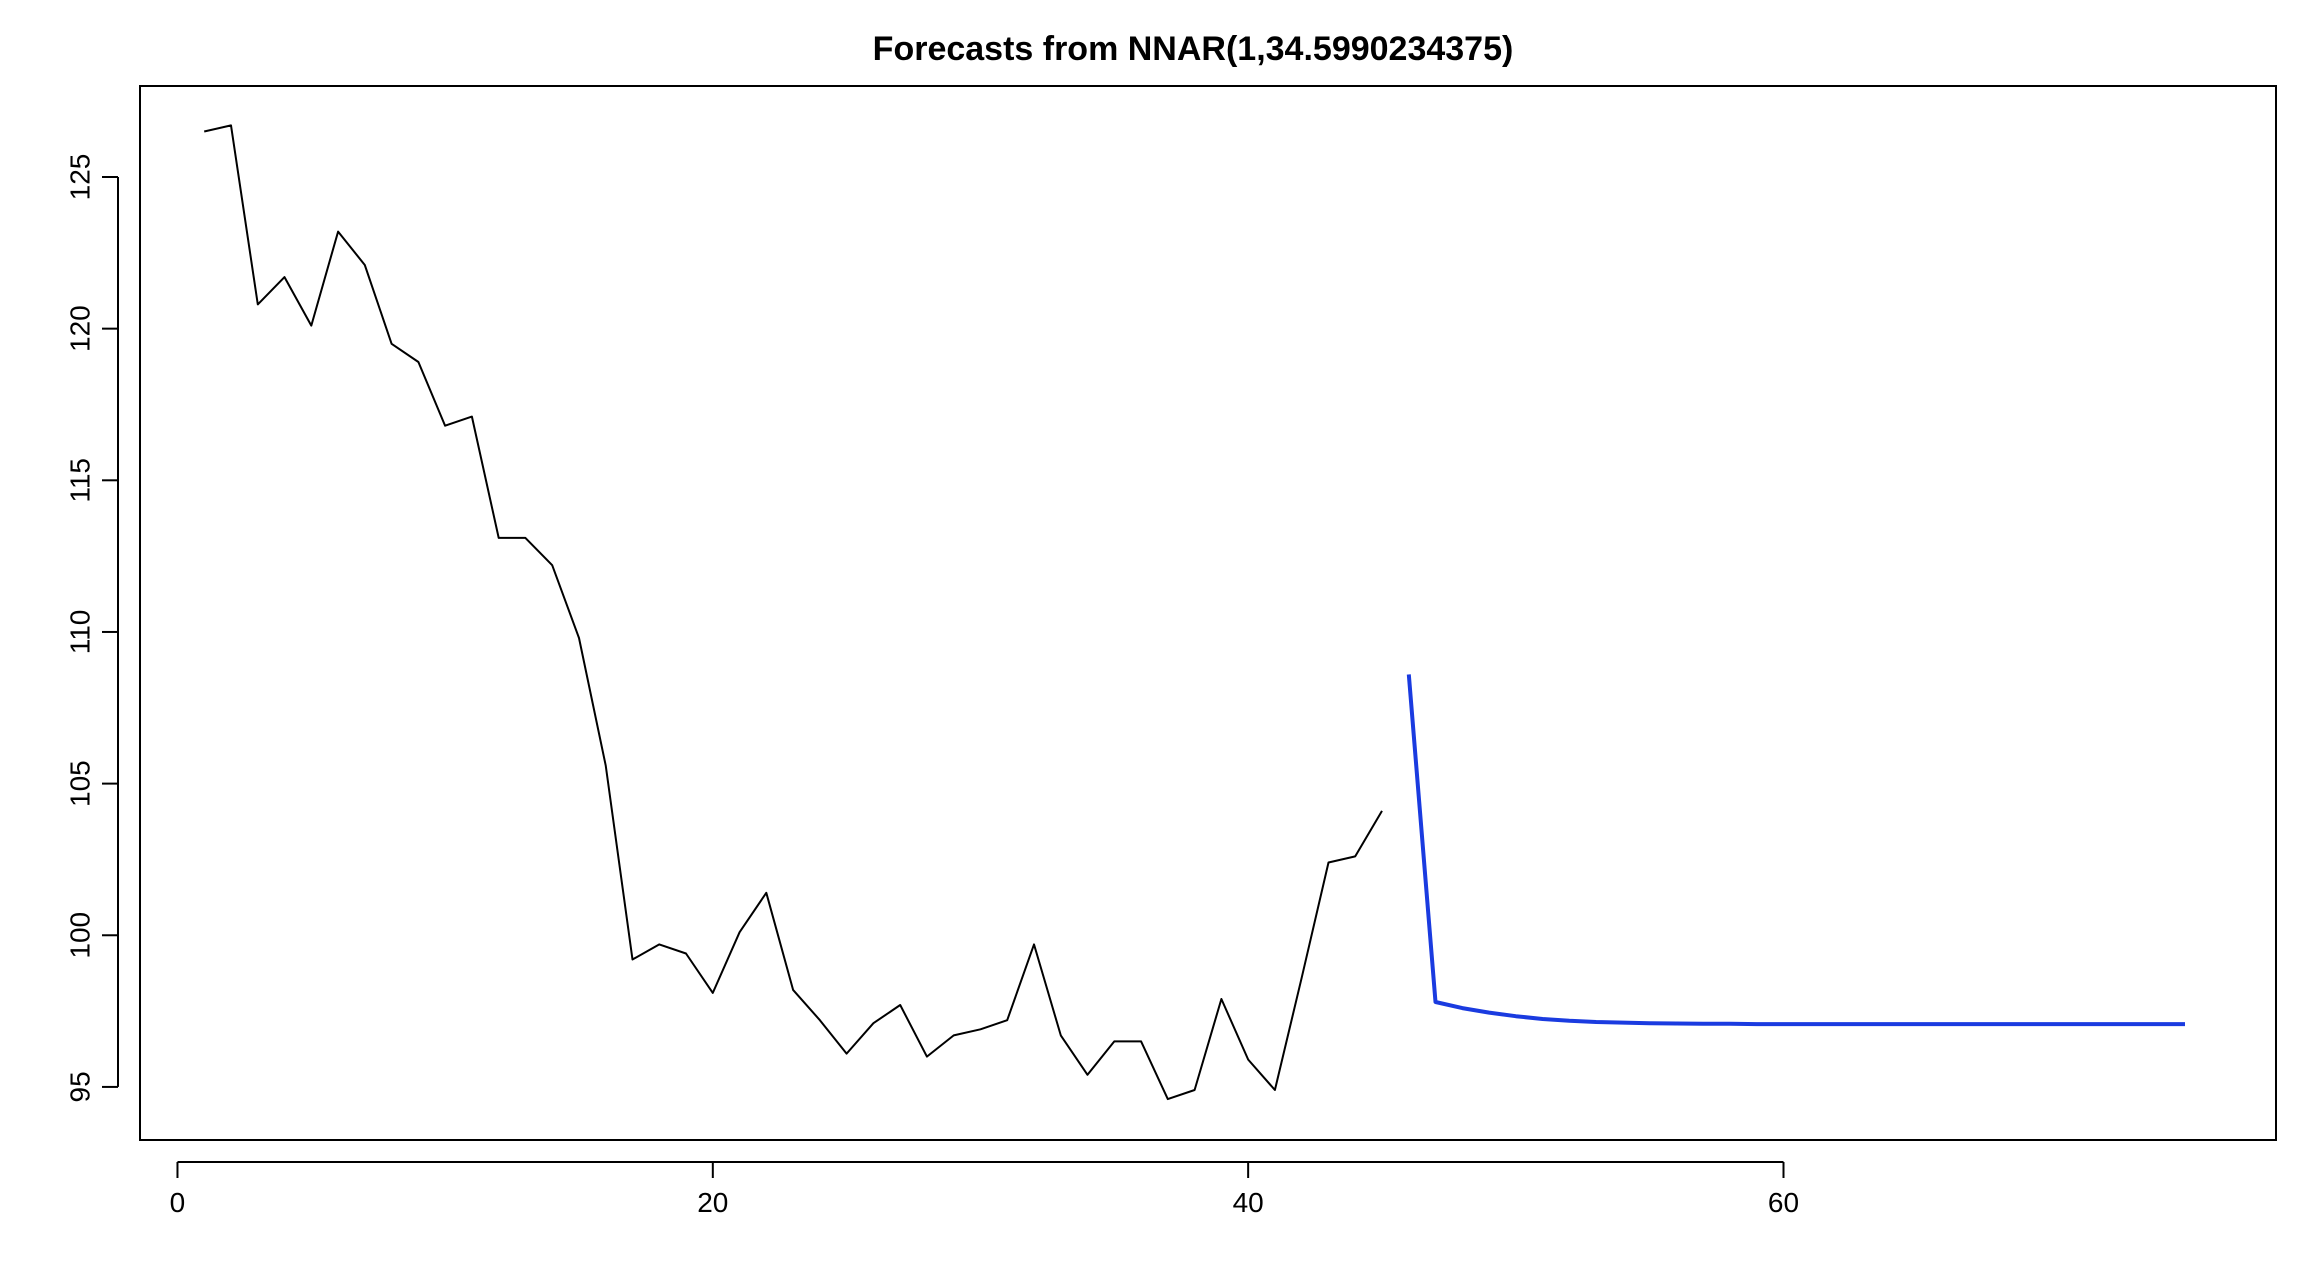  Describe the element at coordinates (79, 177) in the screenshot. I see `y-tick-label: 125` at that location.